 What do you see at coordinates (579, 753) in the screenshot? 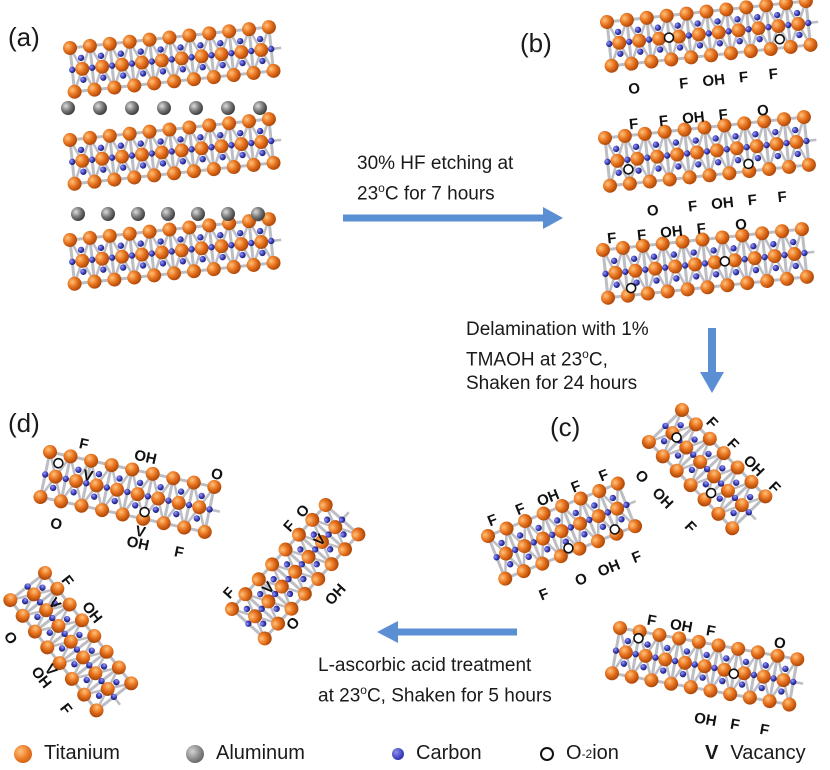
I see `legend-oxygen: O -2 ion` at bounding box center [579, 753].